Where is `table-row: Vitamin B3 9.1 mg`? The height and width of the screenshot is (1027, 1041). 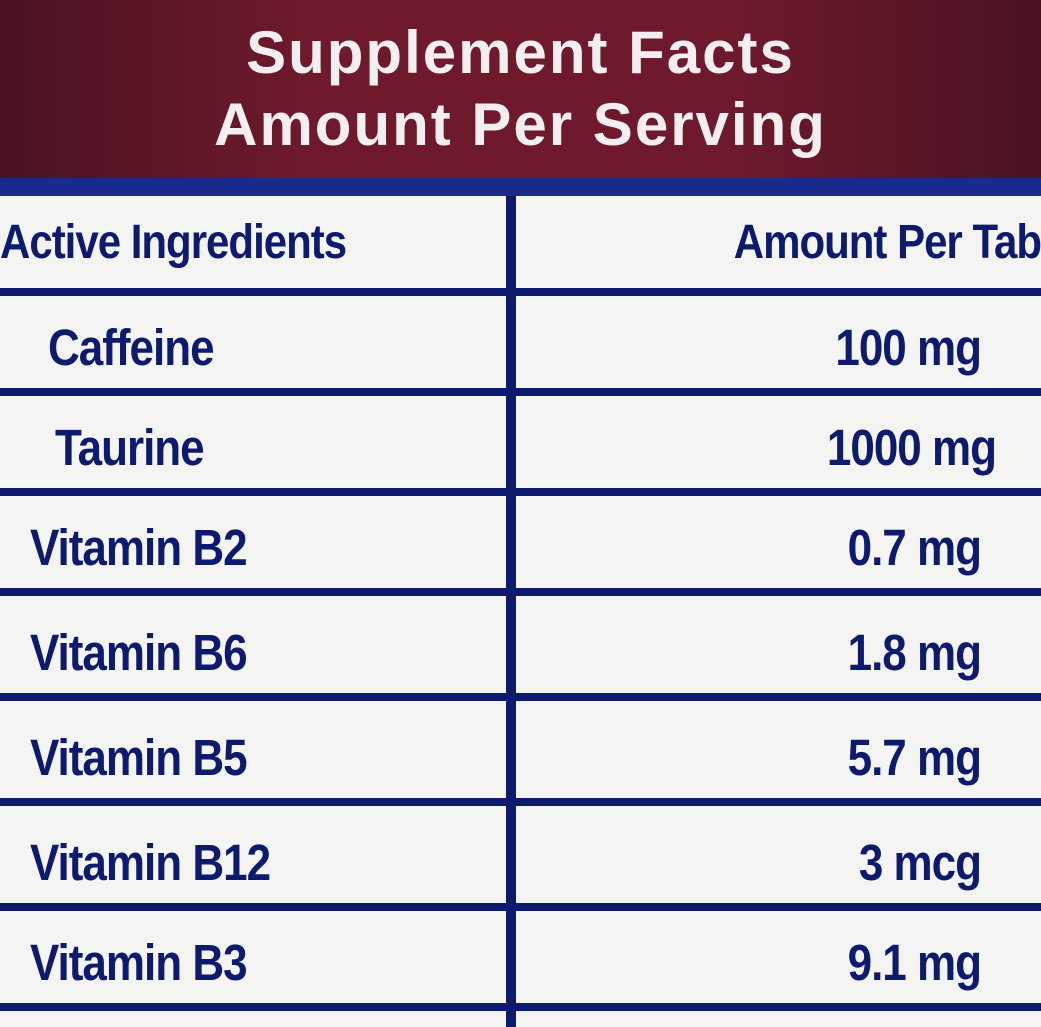
table-row: Vitamin B3 9.1 mg is located at coordinates (520, 961).